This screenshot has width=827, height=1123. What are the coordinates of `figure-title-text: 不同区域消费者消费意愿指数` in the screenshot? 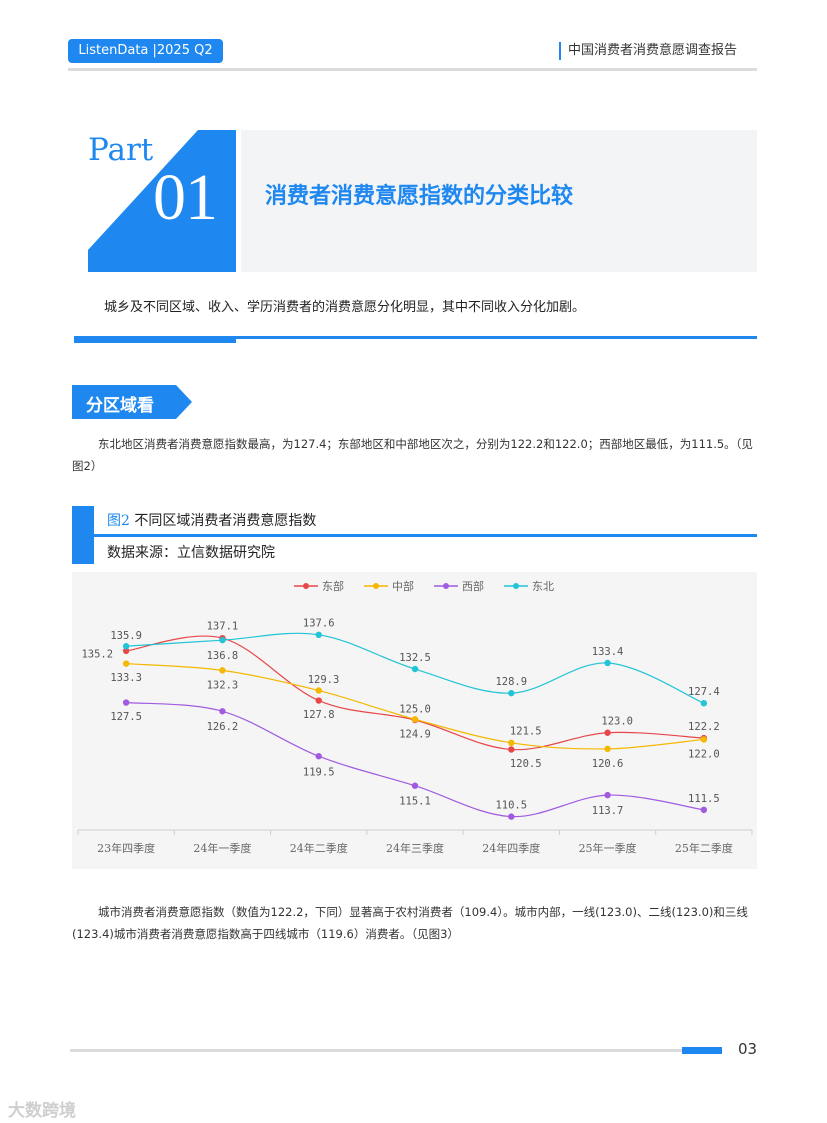 It's located at (225, 521).